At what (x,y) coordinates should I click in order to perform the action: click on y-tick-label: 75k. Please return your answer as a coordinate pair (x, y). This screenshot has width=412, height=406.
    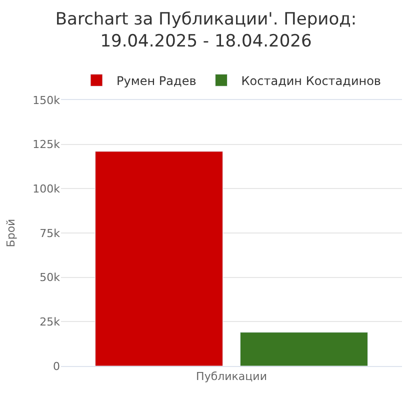
    Looking at the image, I should click on (50, 233).